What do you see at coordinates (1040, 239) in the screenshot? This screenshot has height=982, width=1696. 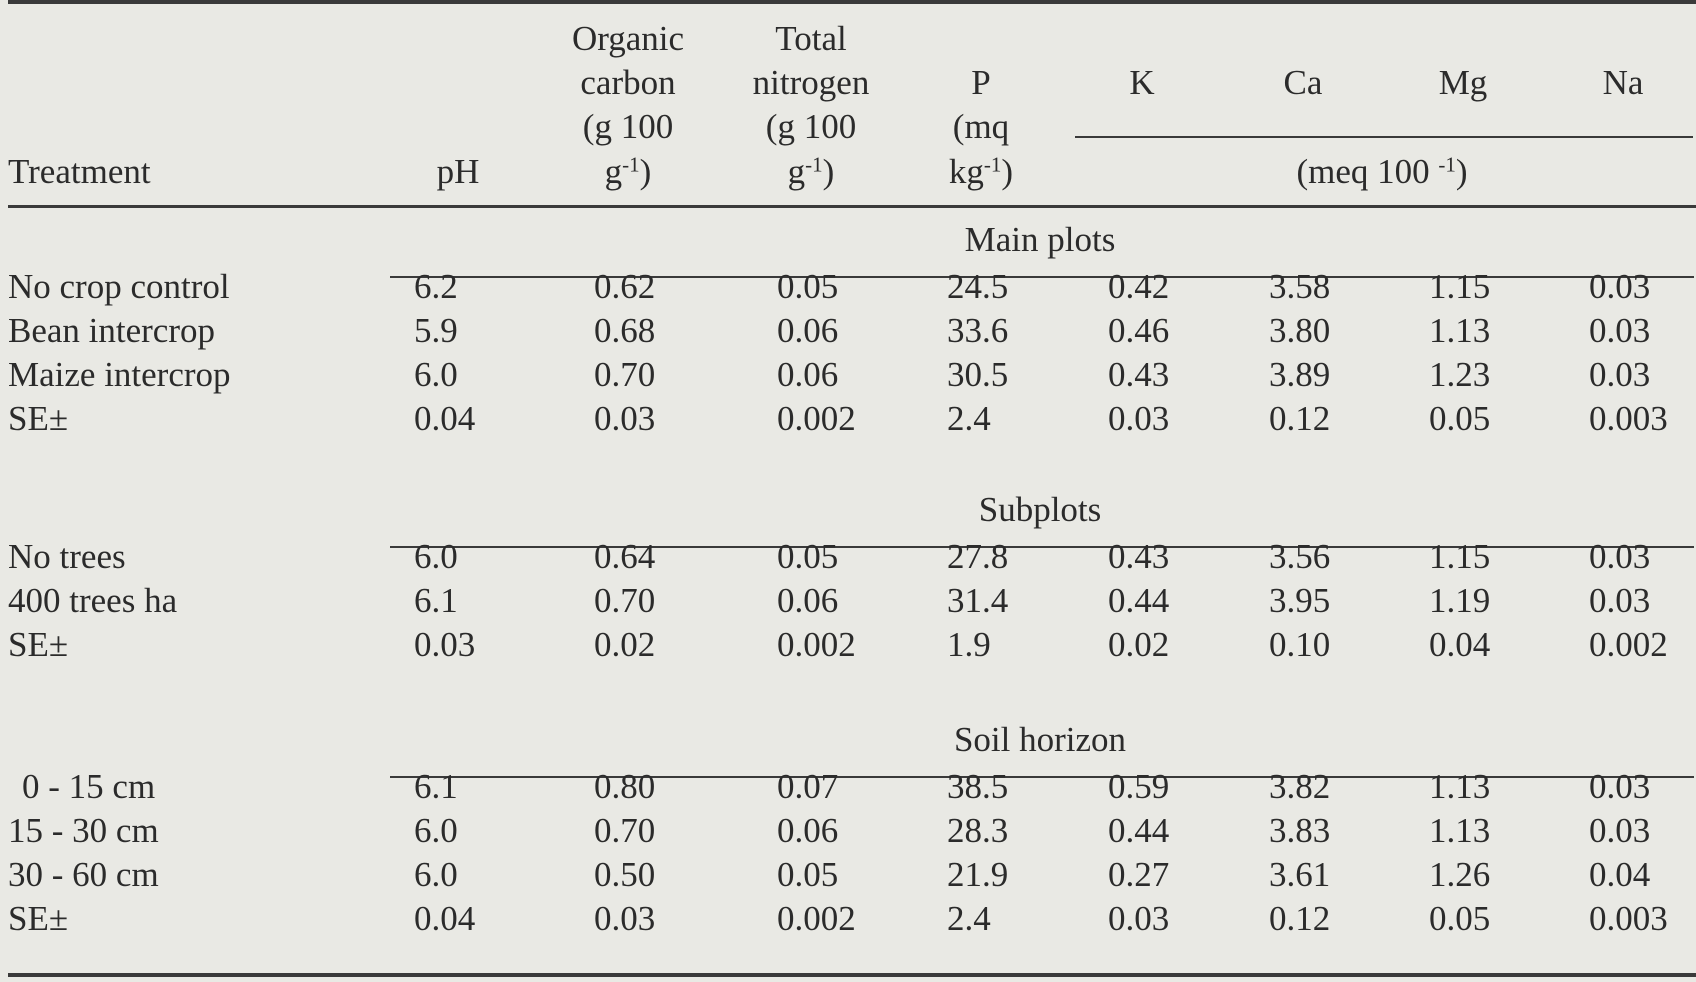 I see `section-title-main-plots: Main plots` at bounding box center [1040, 239].